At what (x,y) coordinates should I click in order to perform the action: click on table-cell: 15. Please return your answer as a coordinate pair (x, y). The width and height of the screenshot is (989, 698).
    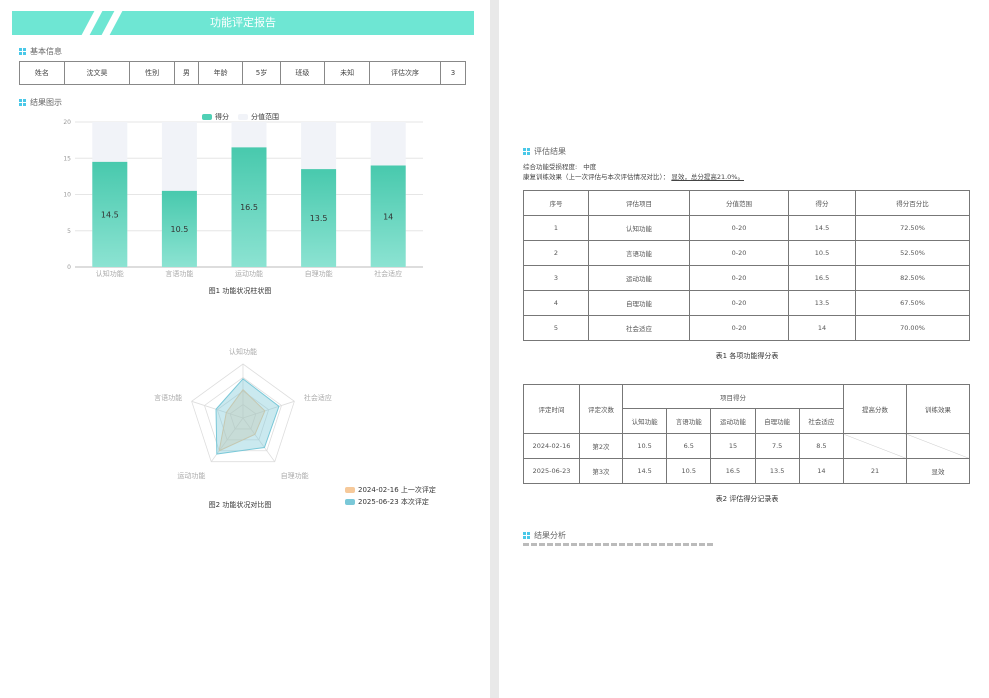
    Looking at the image, I should click on (733, 446).